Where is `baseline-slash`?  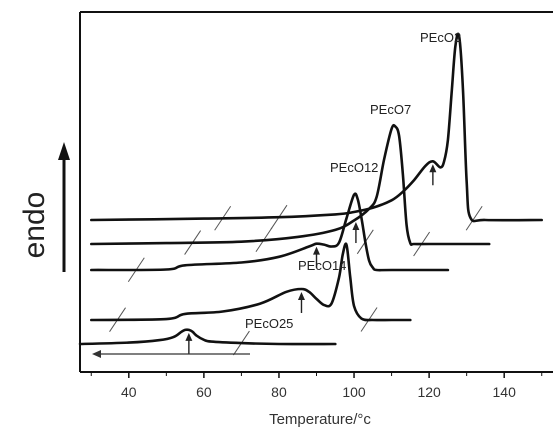
baseline-slash is located at coordinates (474, 218).